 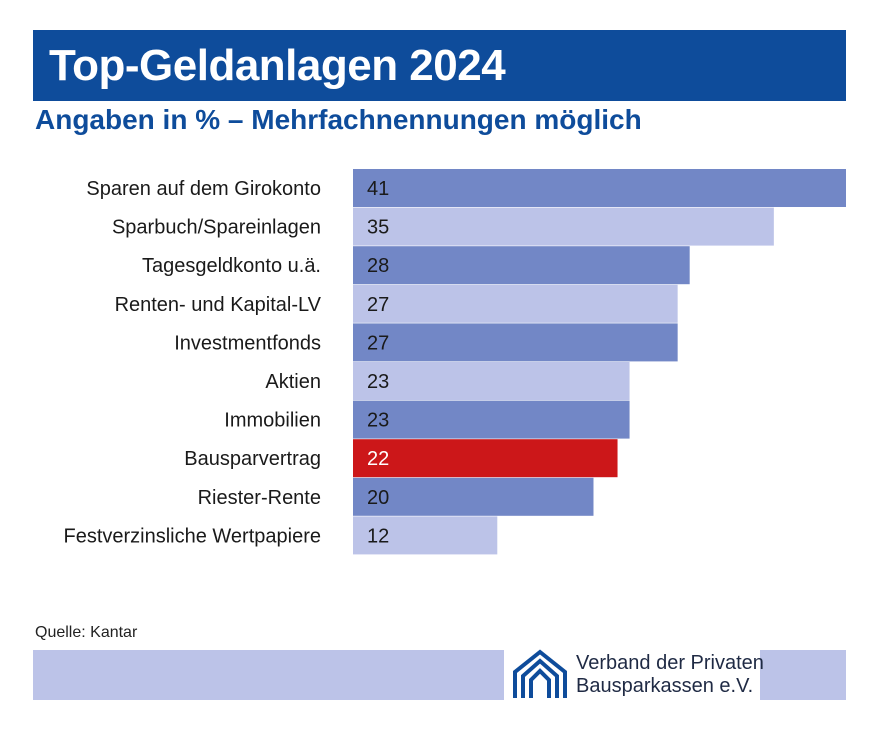 I want to click on footer-band-right, so click(x=803, y=675).